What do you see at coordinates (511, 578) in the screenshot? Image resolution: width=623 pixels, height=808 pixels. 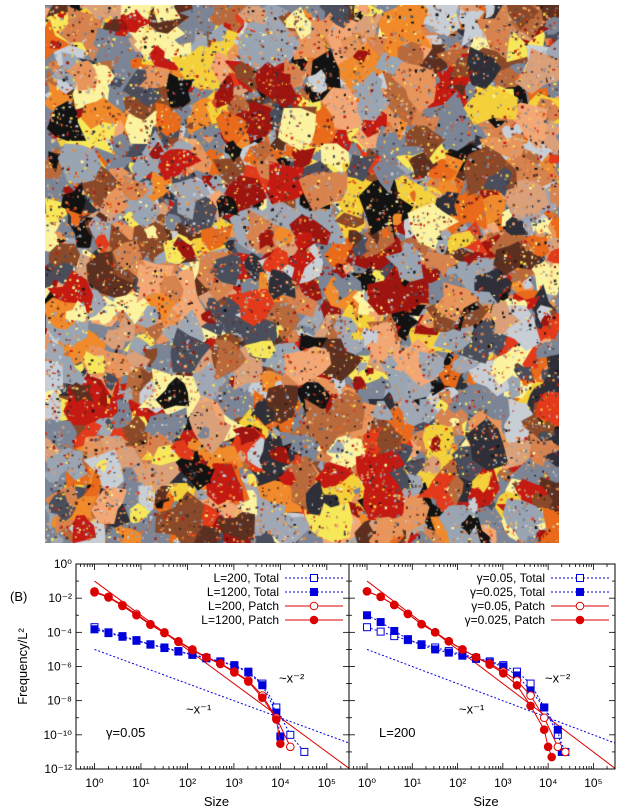 I see `legend-label: γ=0.05, Total` at bounding box center [511, 578].